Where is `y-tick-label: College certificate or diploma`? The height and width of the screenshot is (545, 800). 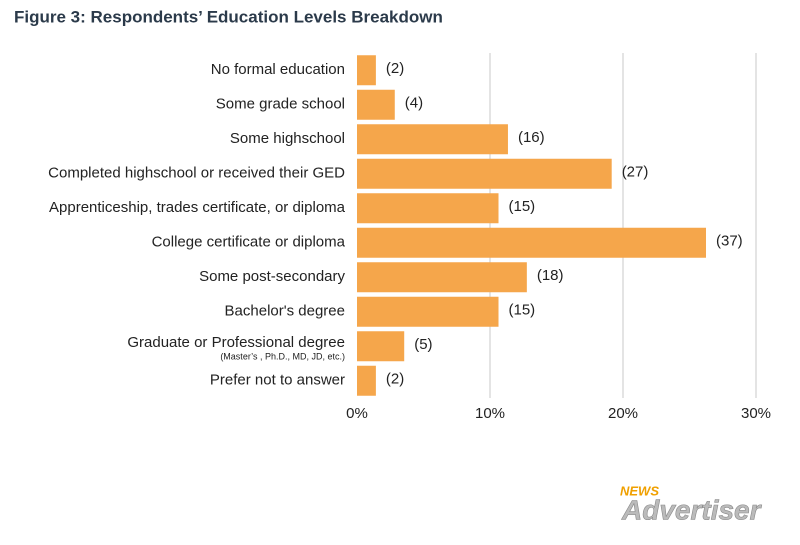 y-tick-label: College certificate or diploma is located at coordinates (249, 242).